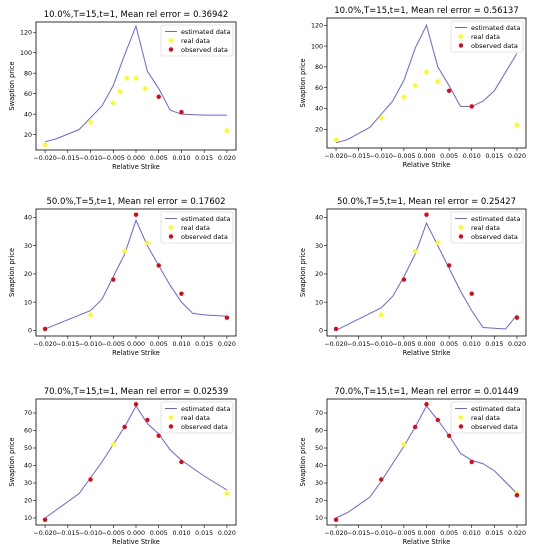  What do you see at coordinates (28, 518) in the screenshot?
I see `y-tick-label: 10` at bounding box center [28, 518].